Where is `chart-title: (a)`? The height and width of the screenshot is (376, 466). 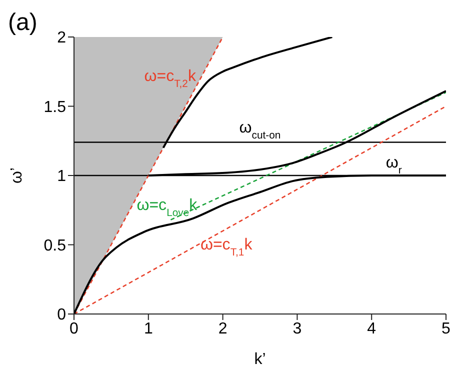 chart-title: (a) is located at coordinates (23, 22).